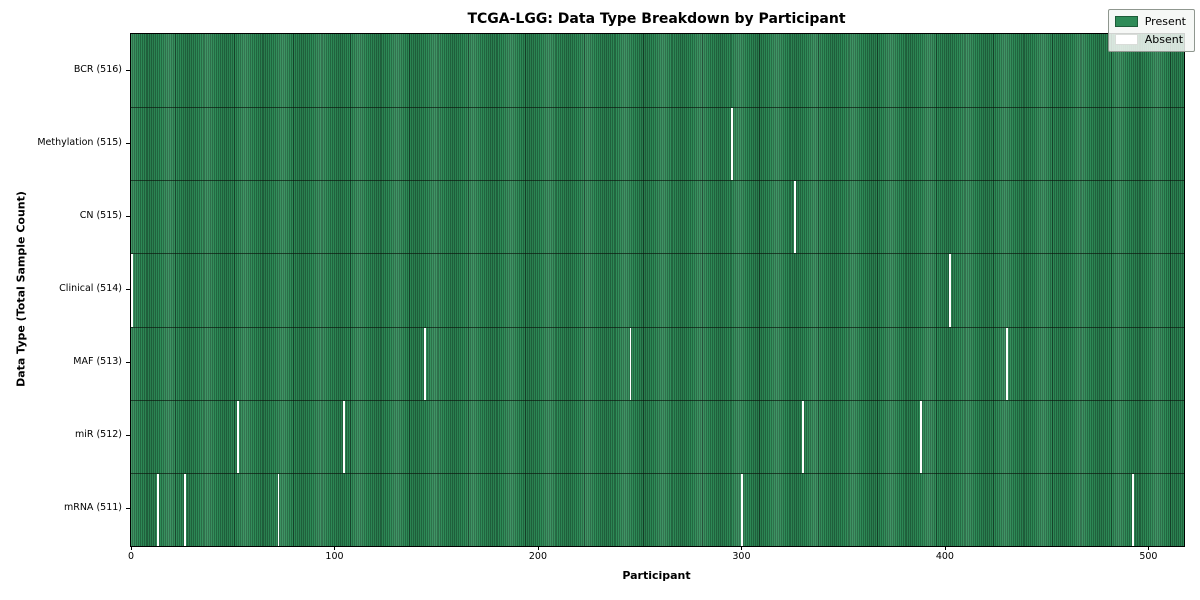  I want to click on x-axis-label: Participant, so click(656, 575).